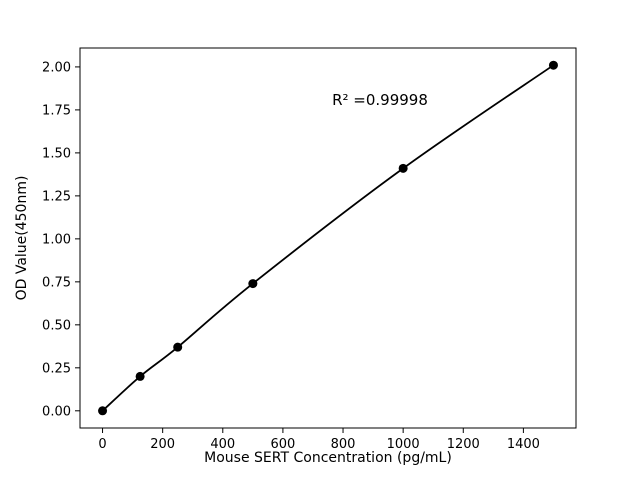  What do you see at coordinates (523, 444) in the screenshot?
I see `x-tick-label: 1400` at bounding box center [523, 444].